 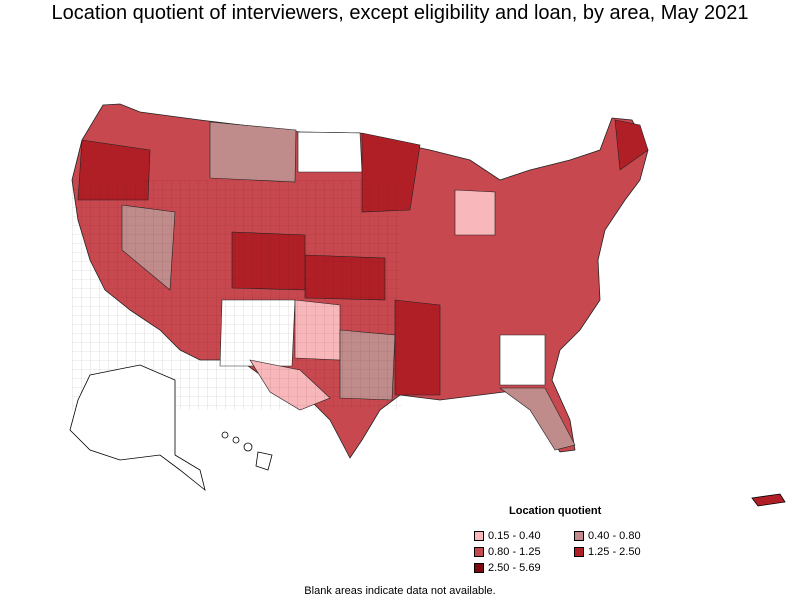 What do you see at coordinates (522, 360) in the screenshot?
I see `georgia-blank` at bounding box center [522, 360].